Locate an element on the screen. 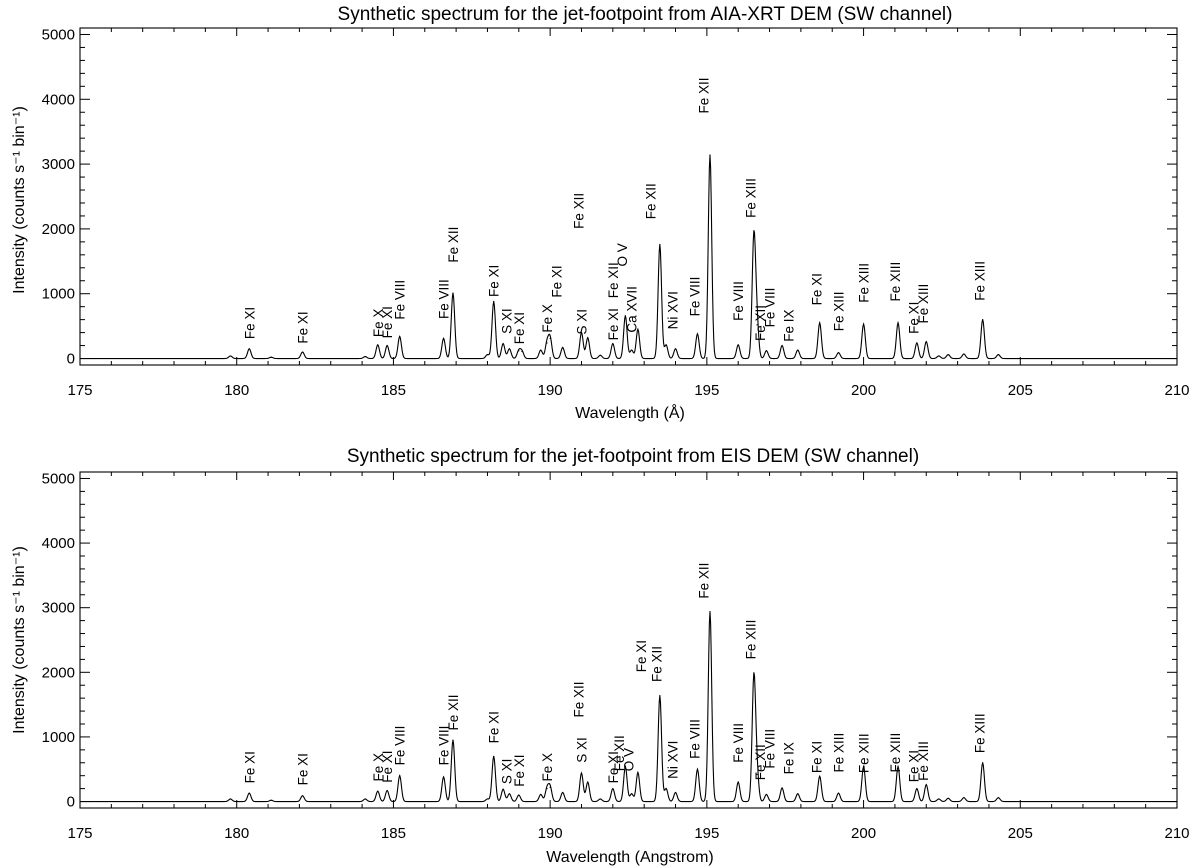 The height and width of the screenshot is (868, 1200). x-tick-label: 190 is located at coordinates (550, 833).